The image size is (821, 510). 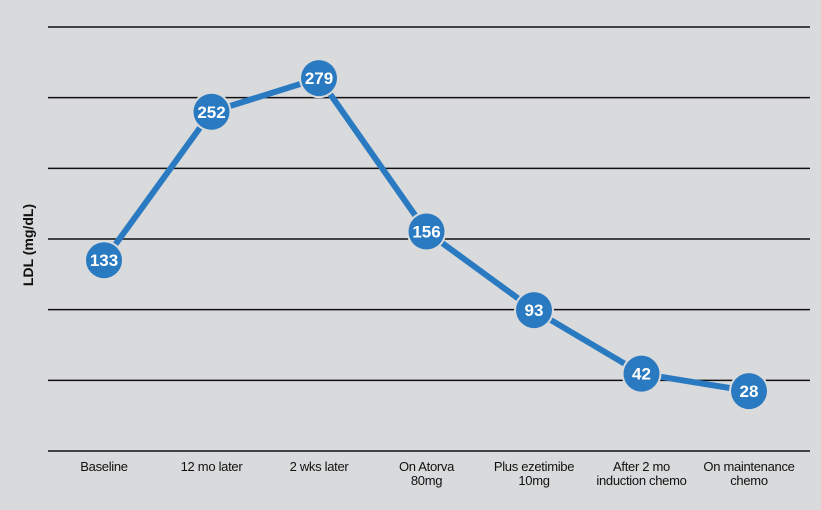 What do you see at coordinates (28, 245) in the screenshot?
I see `y-axis-label: LDL (mg/dL)` at bounding box center [28, 245].